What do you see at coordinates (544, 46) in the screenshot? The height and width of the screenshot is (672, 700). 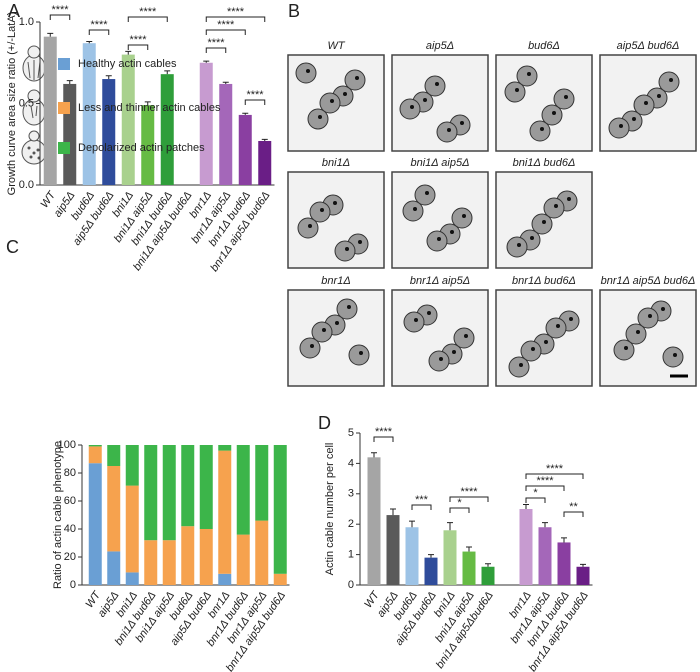 I see `micrograph-label: bud6Δ` at bounding box center [544, 46].